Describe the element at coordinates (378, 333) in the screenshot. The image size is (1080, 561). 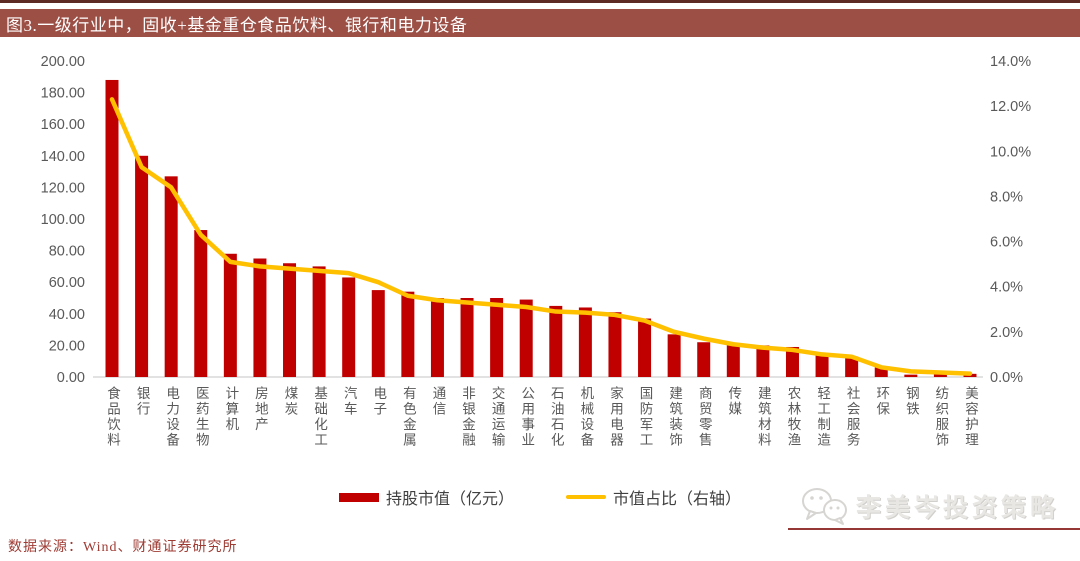
I see `bar-电子` at that location.